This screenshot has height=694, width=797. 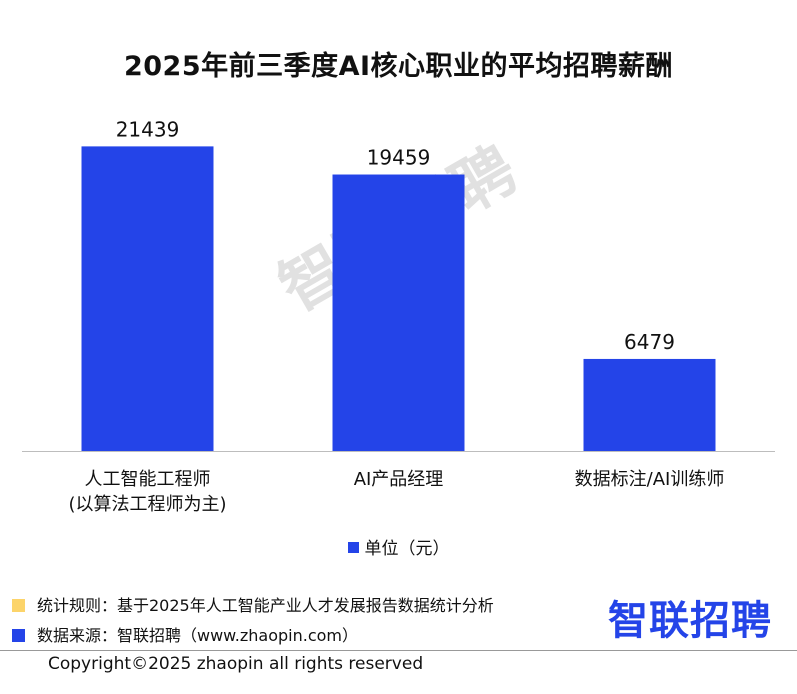 What do you see at coordinates (18, 605) in the screenshot?
I see `footnote-rule-marker` at bounding box center [18, 605].